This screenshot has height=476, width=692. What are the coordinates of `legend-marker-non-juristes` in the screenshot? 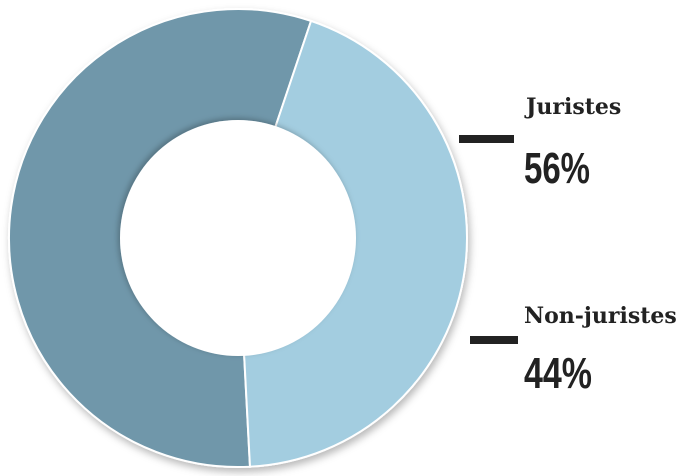 It's located at (494, 340).